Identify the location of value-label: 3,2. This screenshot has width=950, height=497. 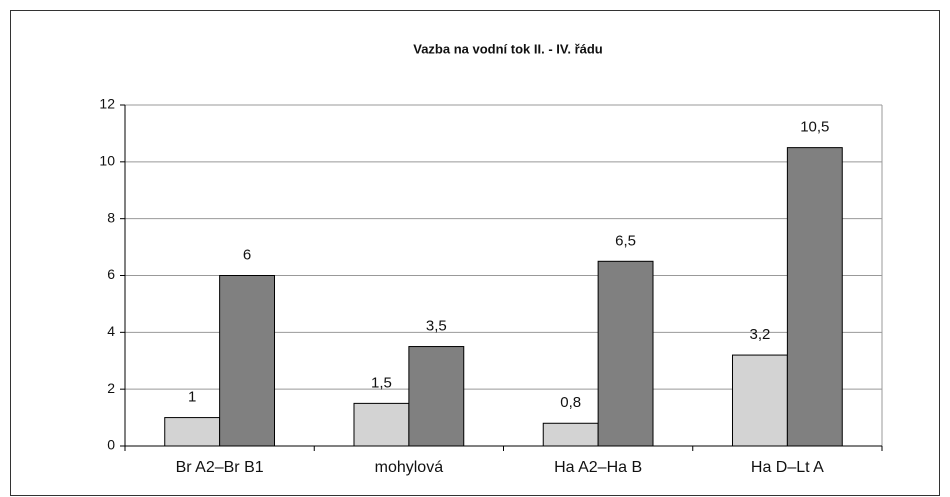
(760, 334).